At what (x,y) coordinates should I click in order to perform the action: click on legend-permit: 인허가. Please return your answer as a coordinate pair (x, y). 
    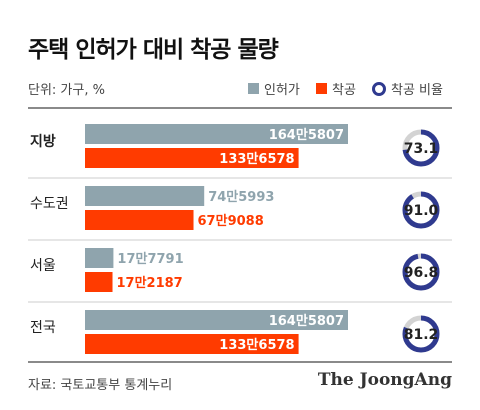
    Looking at the image, I should click on (274, 88).